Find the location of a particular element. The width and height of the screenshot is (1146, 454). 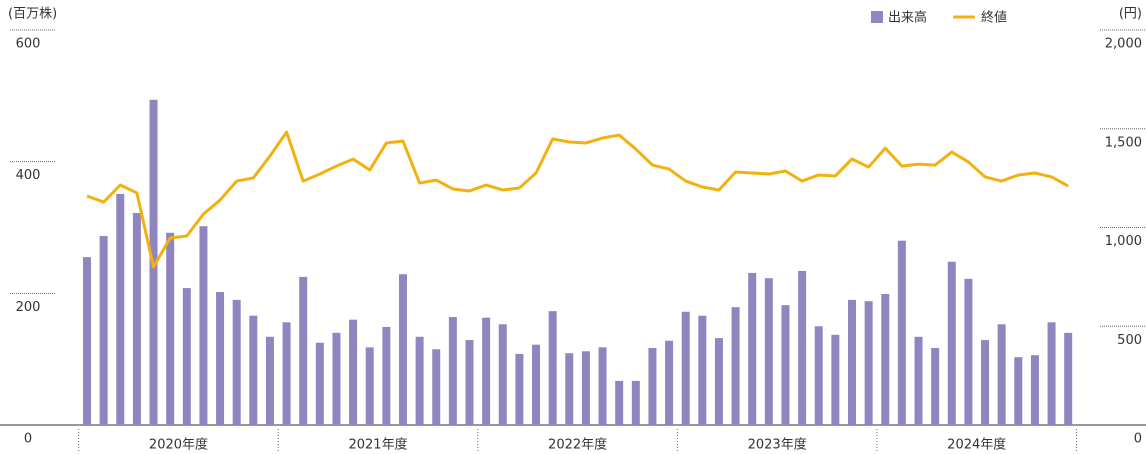

y-tick-label: 400 is located at coordinates (28, 175).